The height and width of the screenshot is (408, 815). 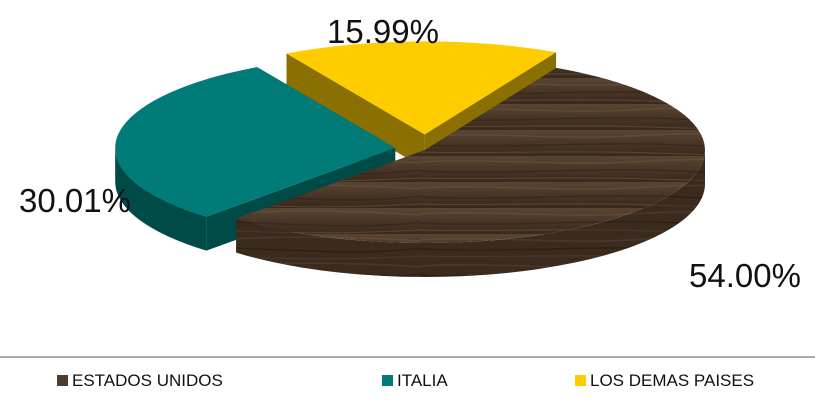 I want to click on legend-label: LOS DEMAS PAISES, so click(x=672, y=380).